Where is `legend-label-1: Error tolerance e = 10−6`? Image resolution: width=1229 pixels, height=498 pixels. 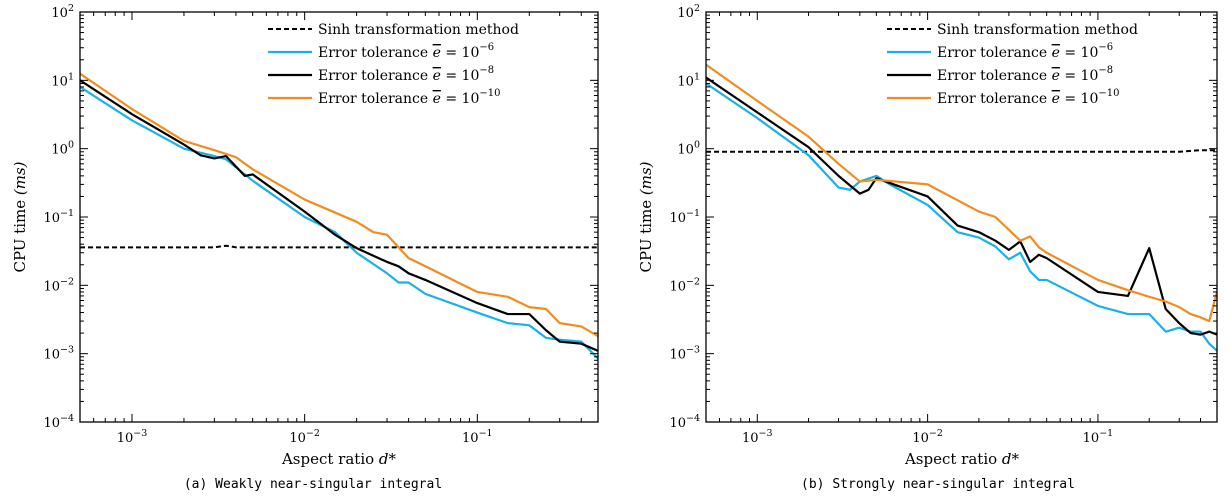 legend-label-1: Error tolerance e = 10−6 is located at coordinates (1025, 51).